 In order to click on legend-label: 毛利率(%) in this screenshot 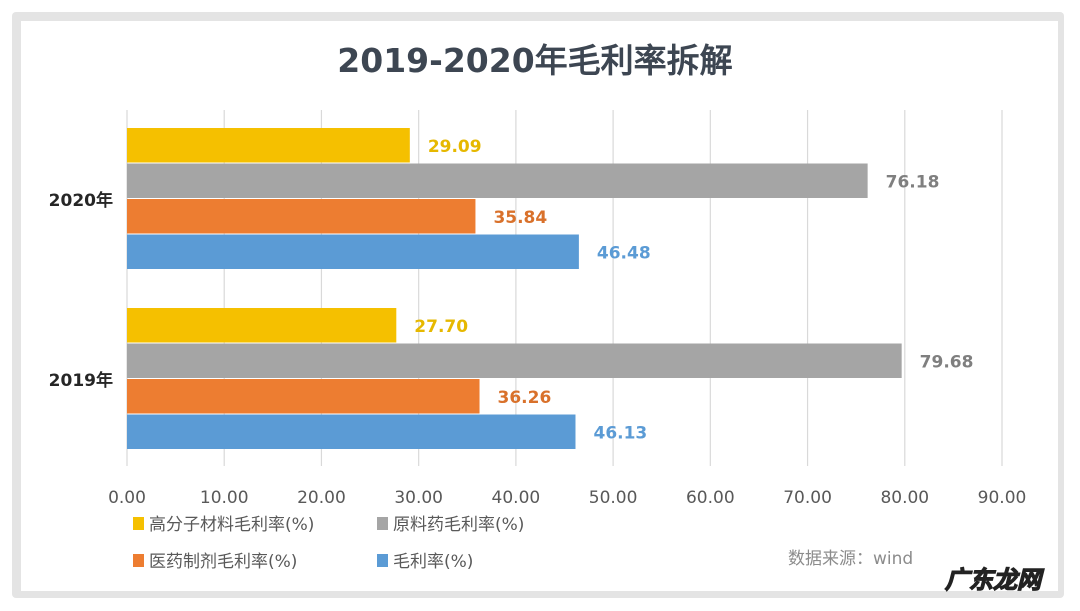, I will do `click(433, 562)`.